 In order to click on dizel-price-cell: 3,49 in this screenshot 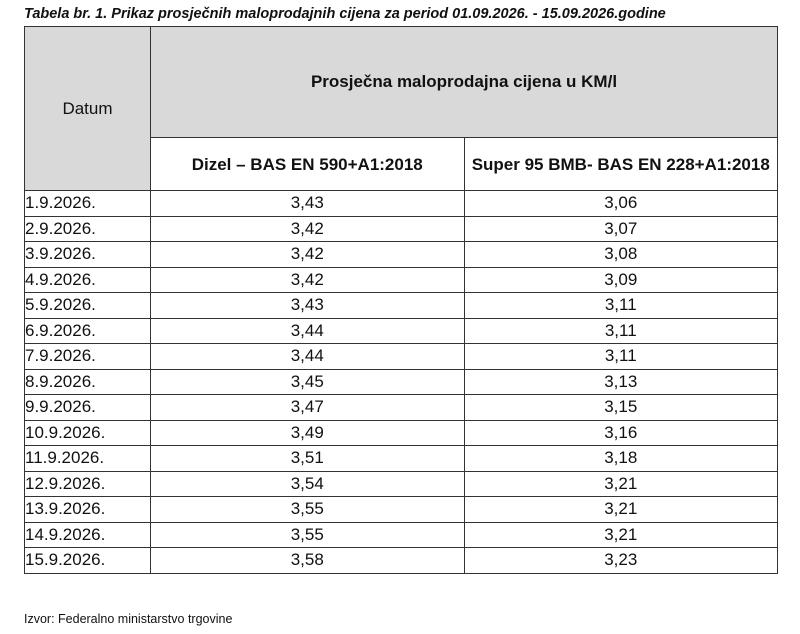, I will do `click(307, 432)`.